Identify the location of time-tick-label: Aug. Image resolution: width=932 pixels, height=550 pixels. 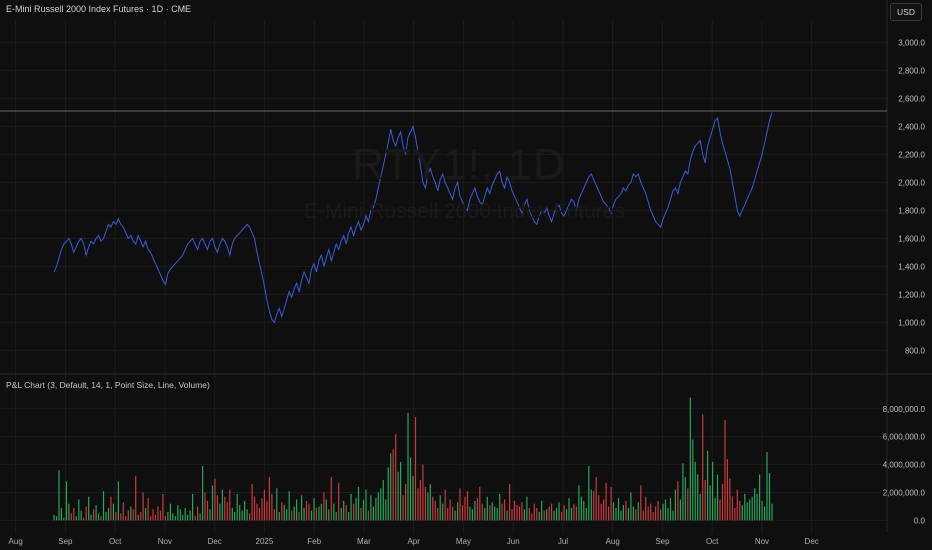
(613, 541).